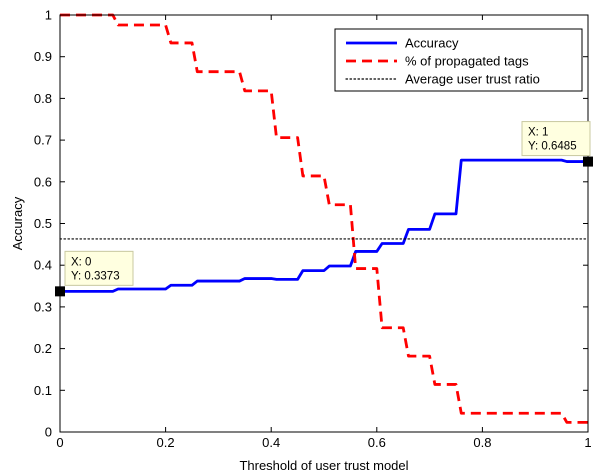 This screenshot has height=474, width=593. What do you see at coordinates (95, 276) in the screenshot?
I see `data-tip-y-text: Y: 0.3373` at bounding box center [95, 276].